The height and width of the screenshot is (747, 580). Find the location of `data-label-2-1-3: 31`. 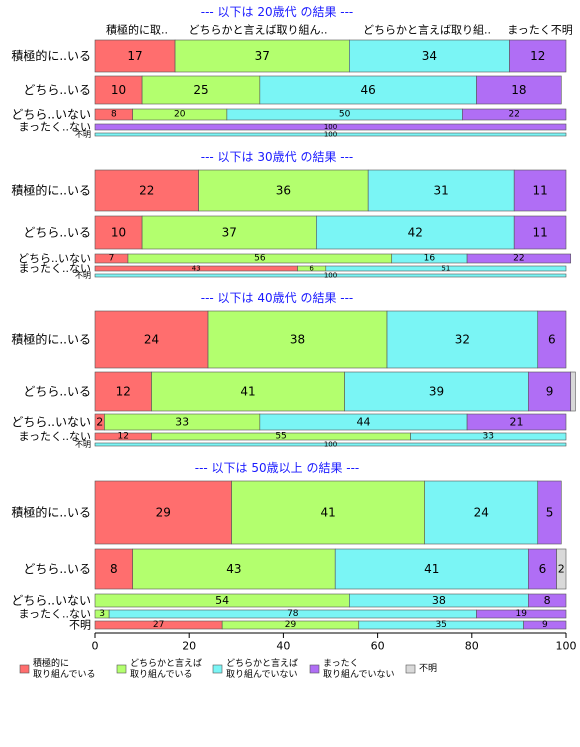

data-label-2-1-3: 31 is located at coordinates (441, 191).